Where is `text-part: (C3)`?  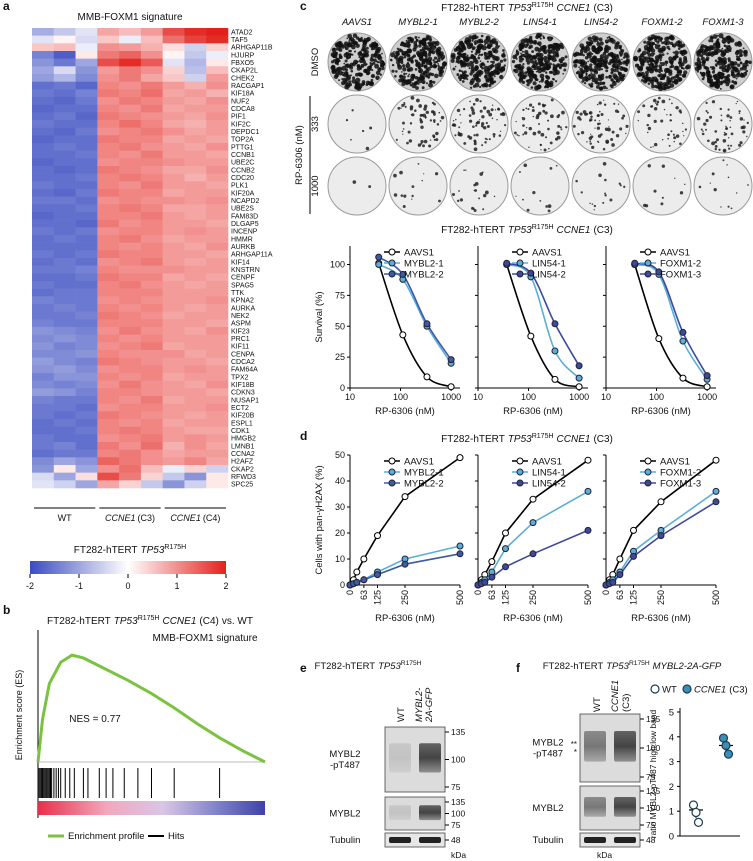
text-part: (C3) is located at coordinates (738, 690).